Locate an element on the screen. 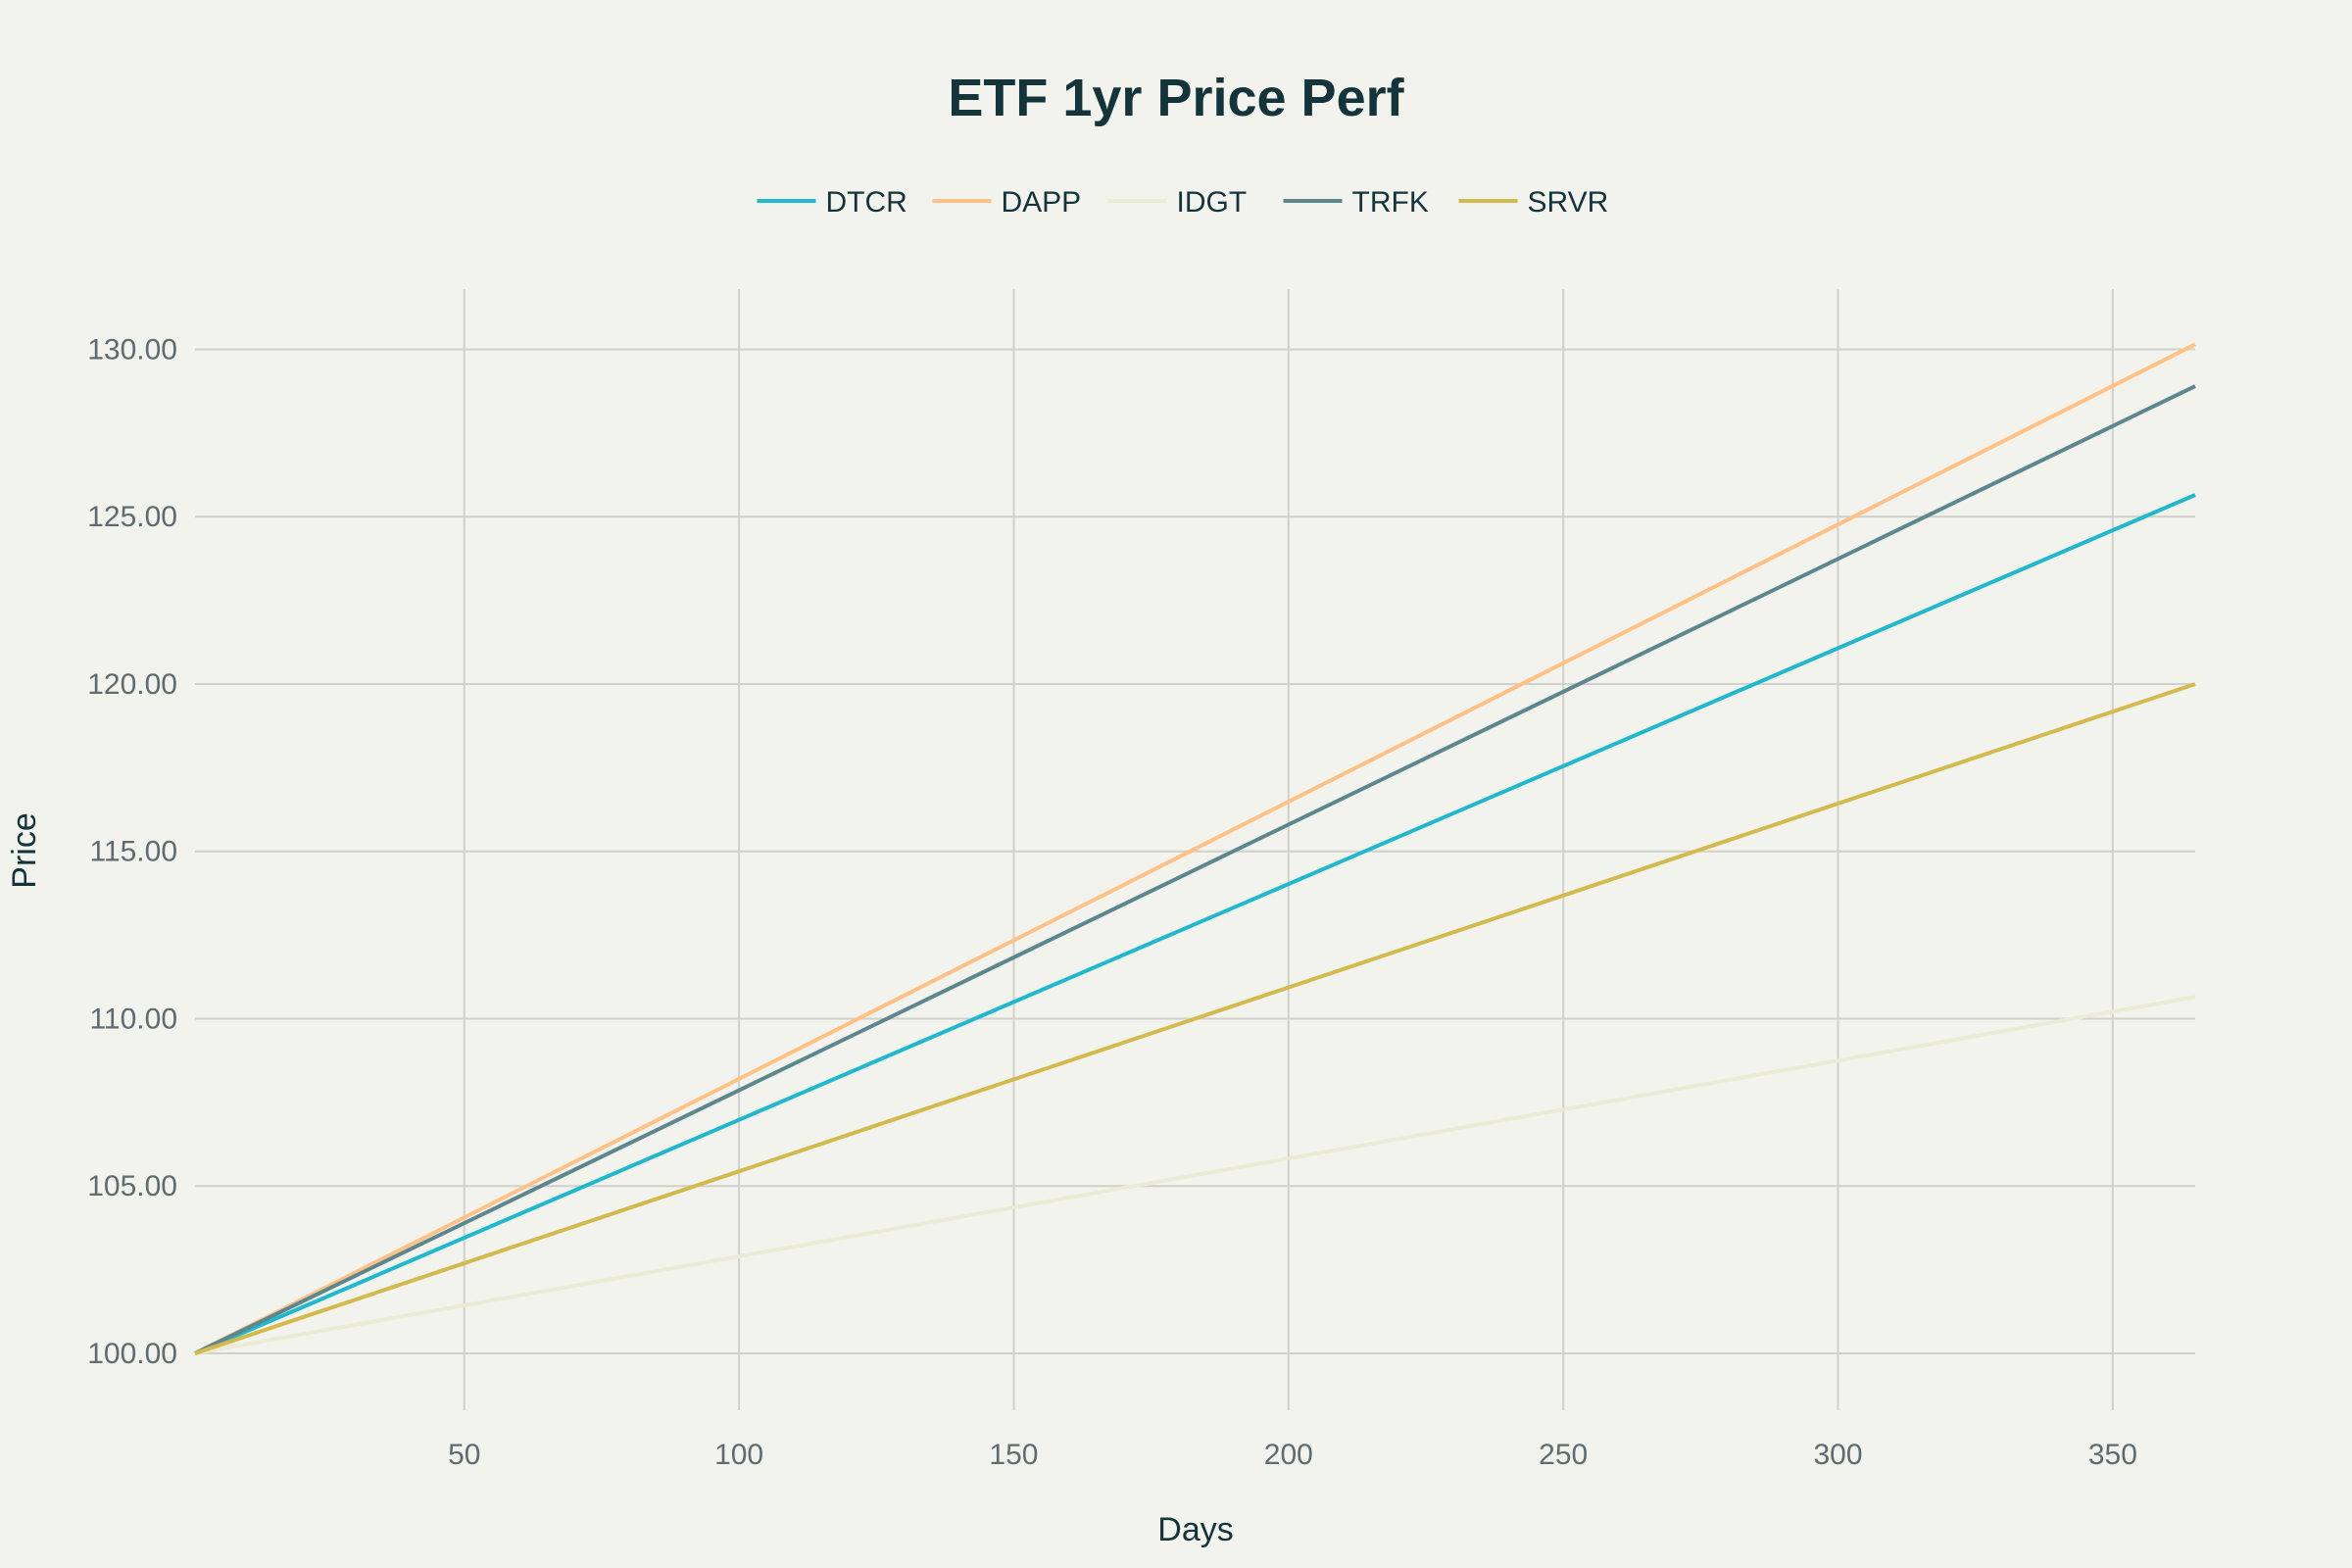 The image size is (2352, 1568). y-tick-label: 115.00 is located at coordinates (133, 852).